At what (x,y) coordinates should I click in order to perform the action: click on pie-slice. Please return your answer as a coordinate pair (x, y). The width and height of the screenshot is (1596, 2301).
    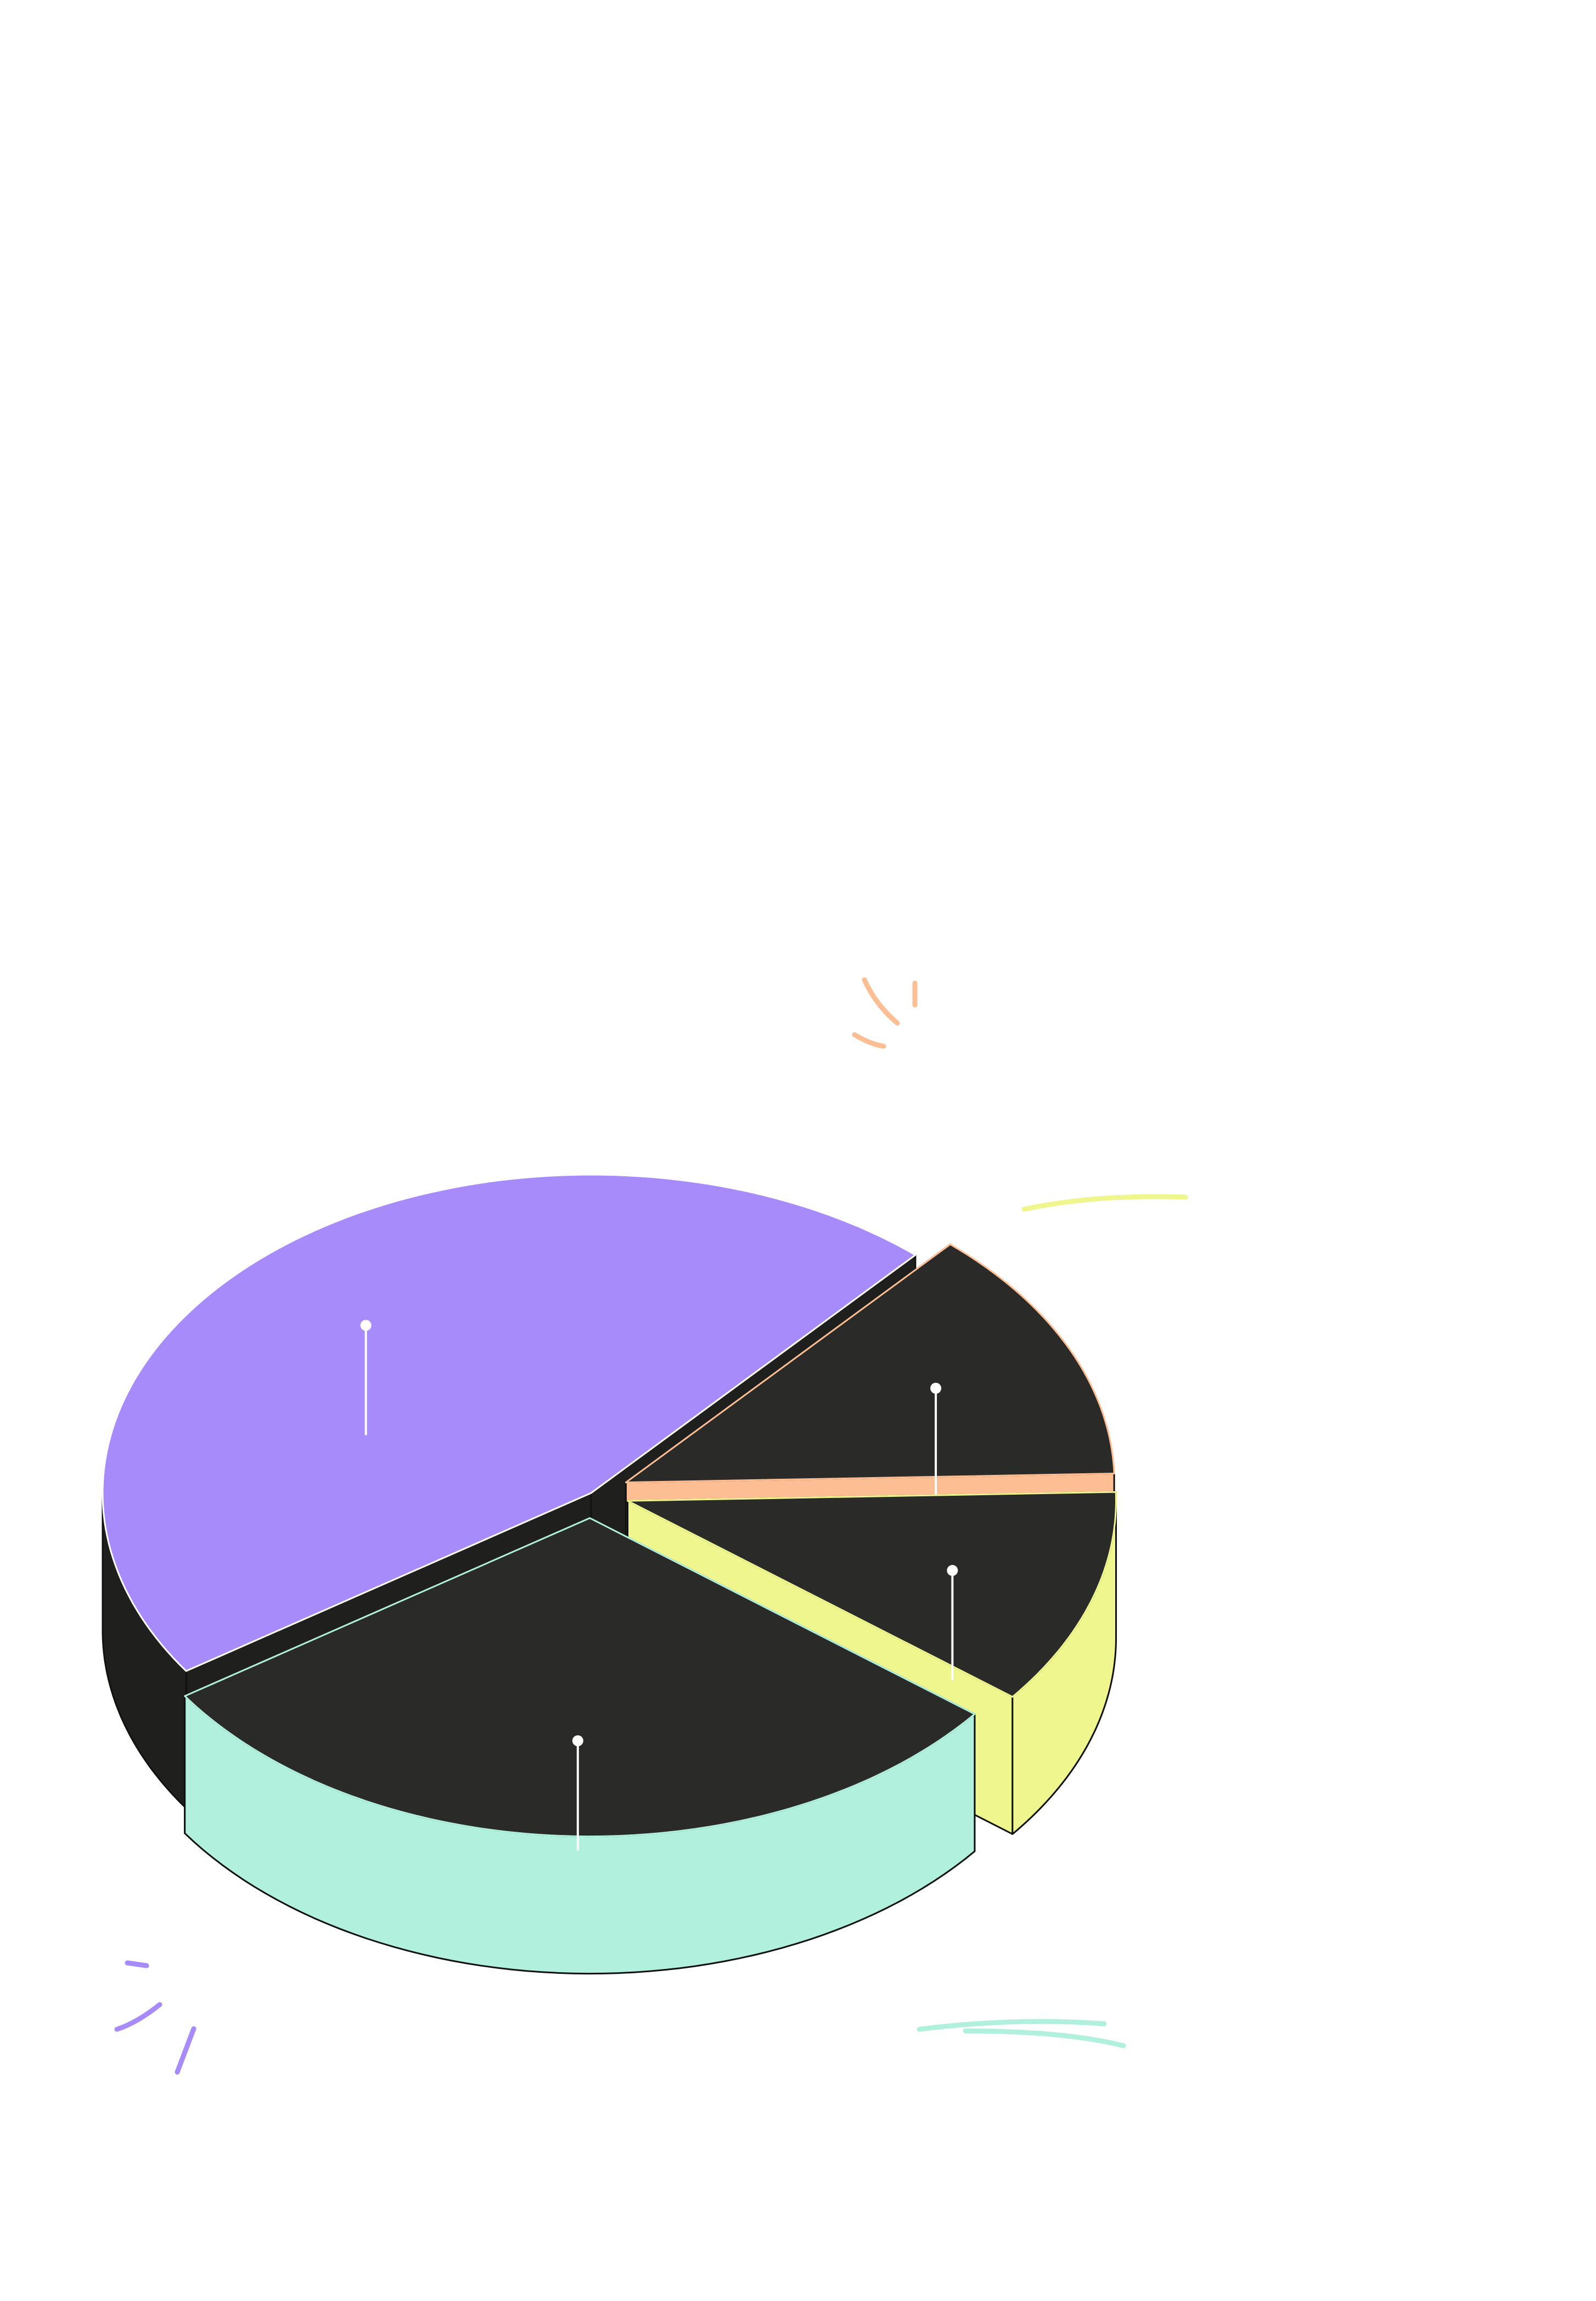
    Looking at the image, I should click on (580, 1746).